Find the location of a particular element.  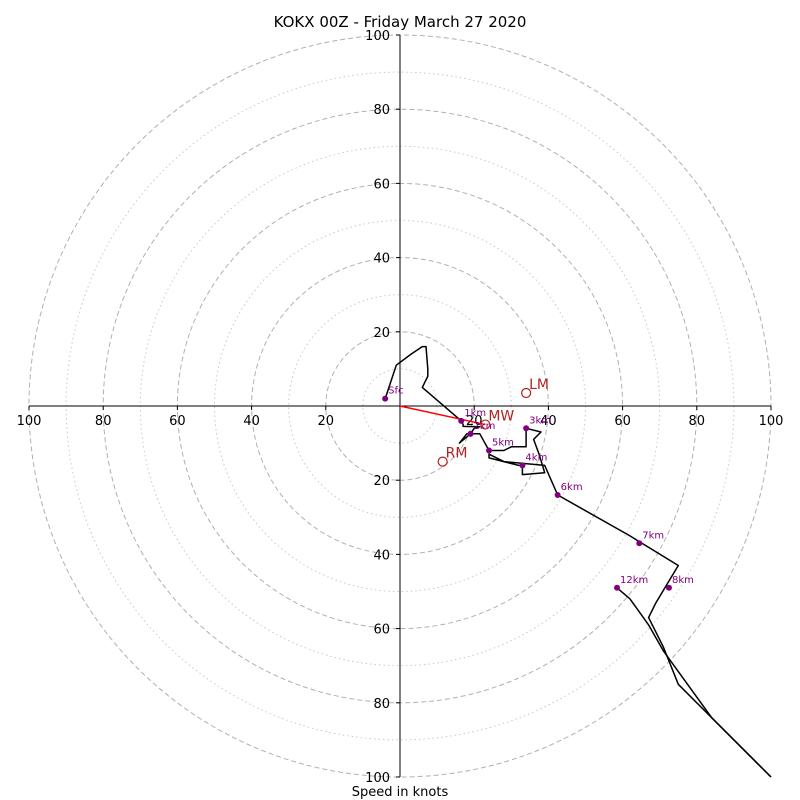

upper-wind-profile-line is located at coordinates (694, 682).